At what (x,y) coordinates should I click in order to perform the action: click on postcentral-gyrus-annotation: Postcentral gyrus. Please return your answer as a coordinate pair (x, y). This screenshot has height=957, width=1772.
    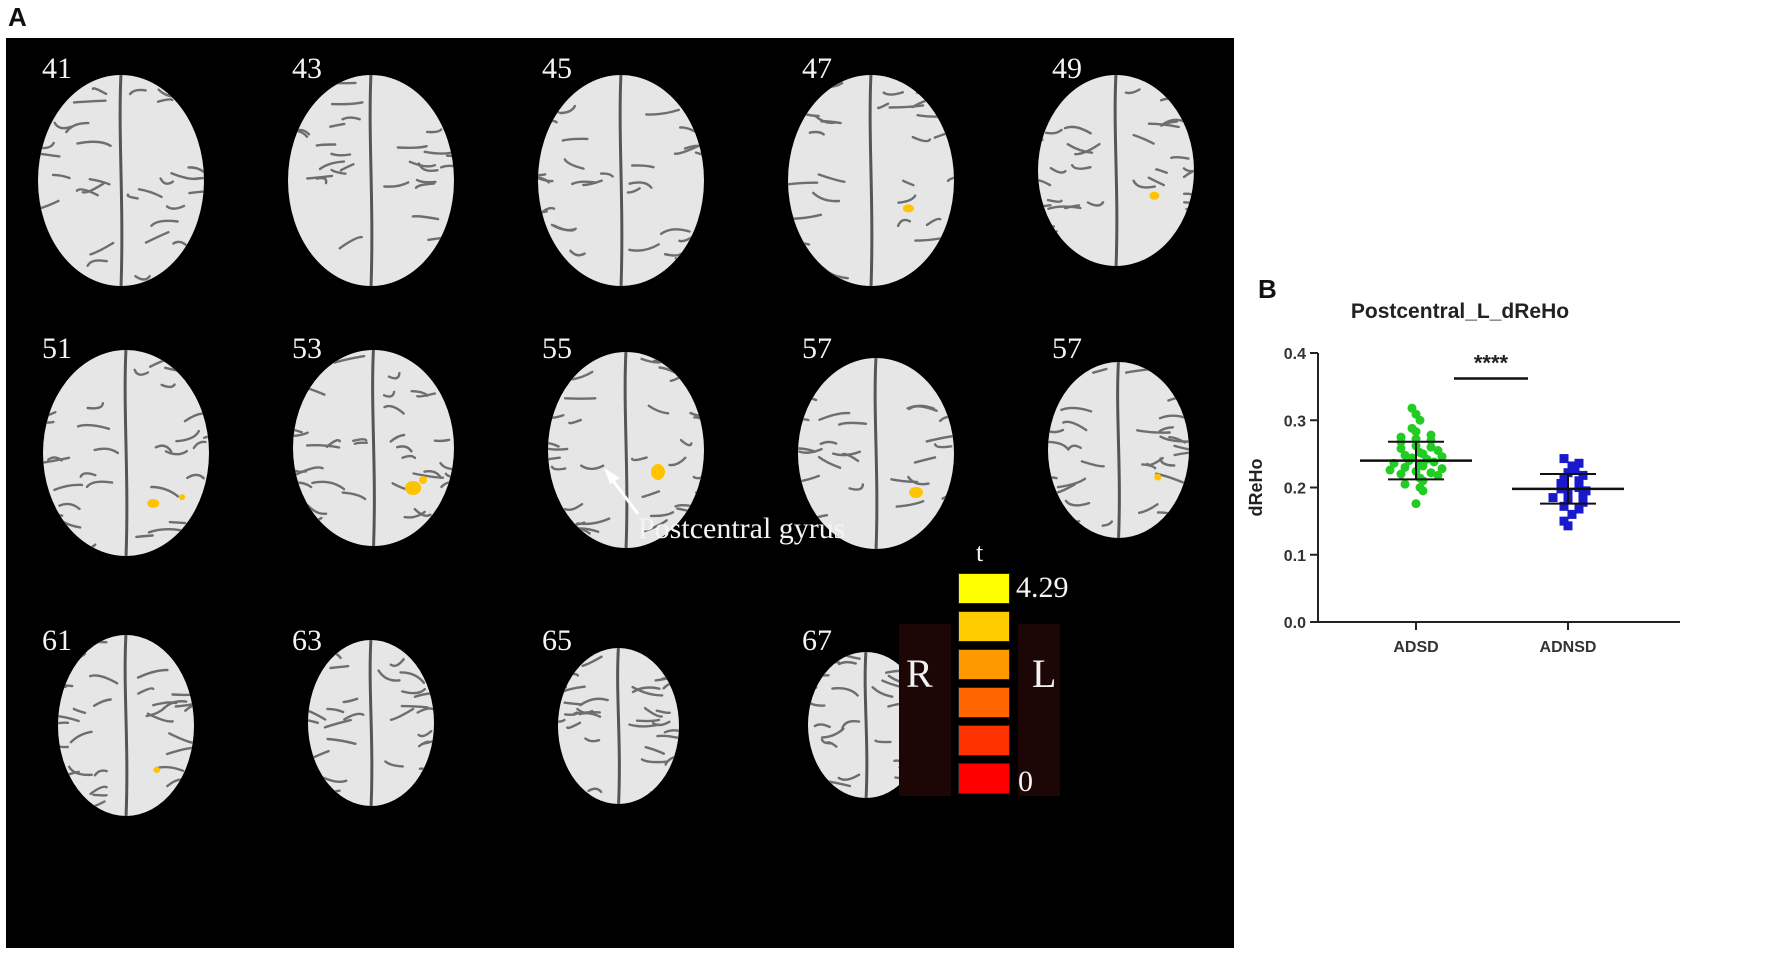
    Looking at the image, I should click on (742, 528).